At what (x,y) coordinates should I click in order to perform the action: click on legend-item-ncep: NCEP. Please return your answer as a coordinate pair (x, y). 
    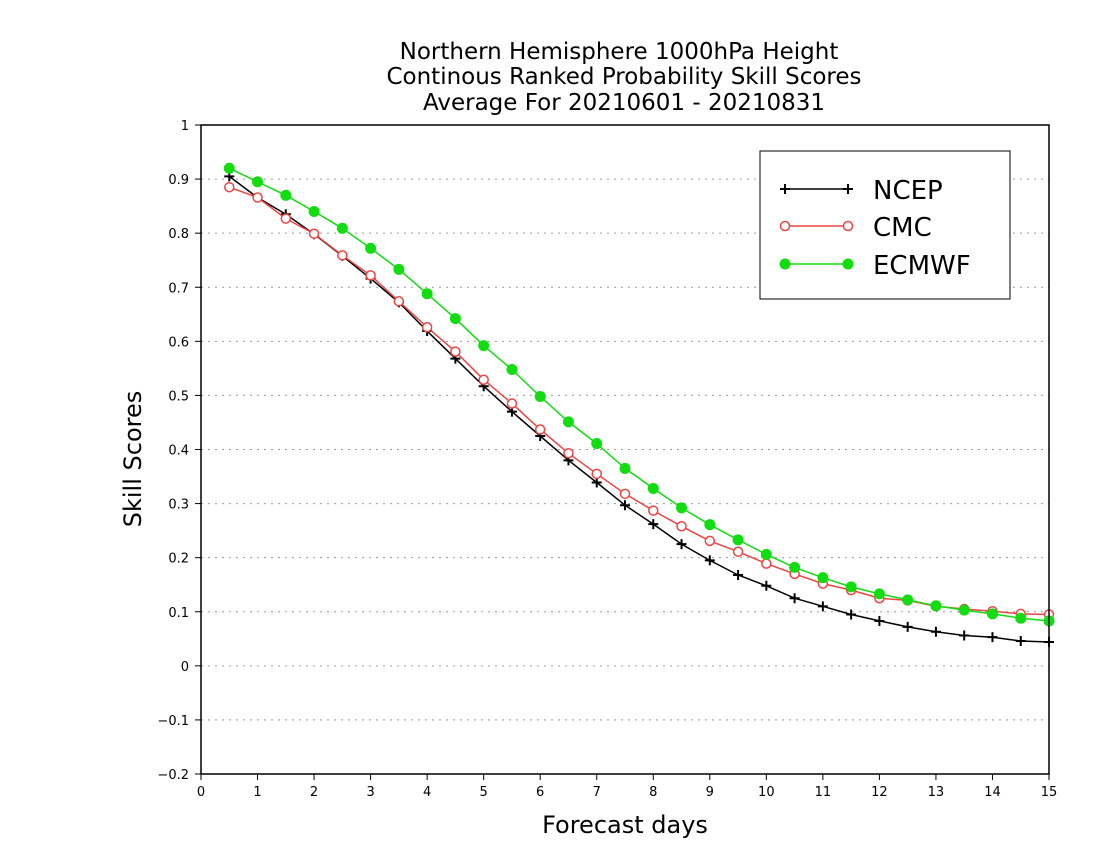
    Looking at the image, I should click on (861, 191).